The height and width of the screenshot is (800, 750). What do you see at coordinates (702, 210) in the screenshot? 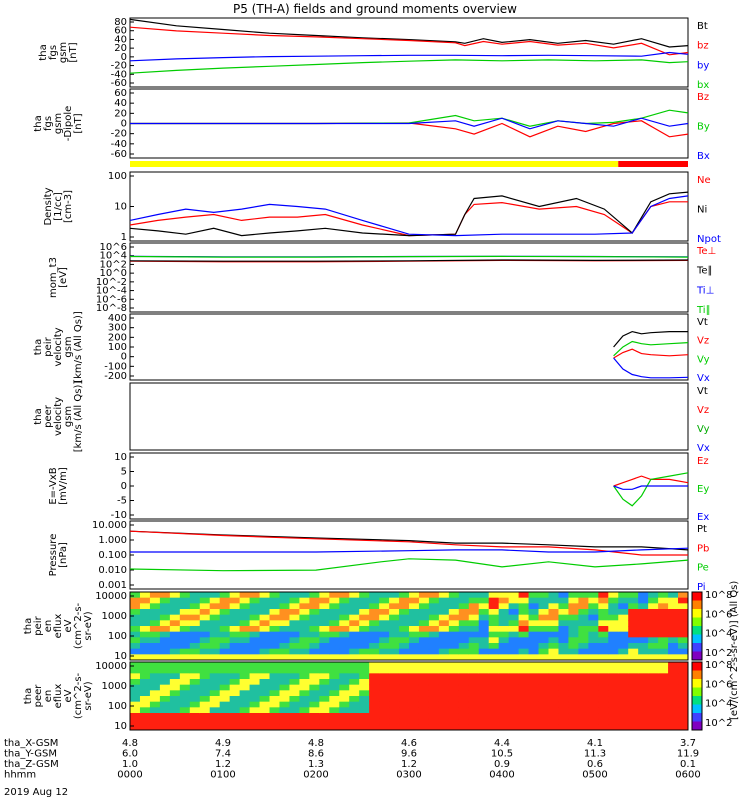
I see `legend-entry: Ni` at bounding box center [702, 210].